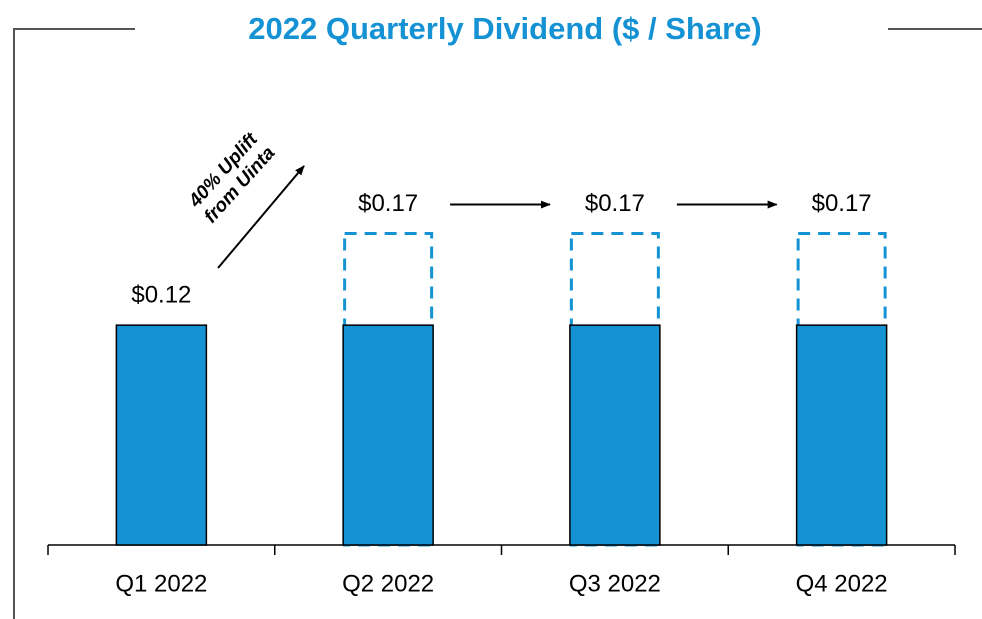 The height and width of the screenshot is (619, 982). What do you see at coordinates (261, 217) in the screenshot?
I see `uplift-arrow` at bounding box center [261, 217].